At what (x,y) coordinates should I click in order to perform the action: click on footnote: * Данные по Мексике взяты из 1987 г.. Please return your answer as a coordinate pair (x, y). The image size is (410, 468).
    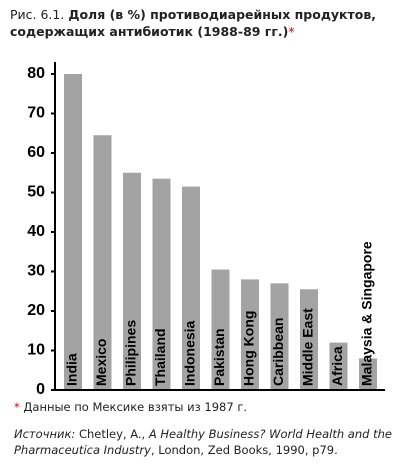
    Looking at the image, I should click on (130, 407).